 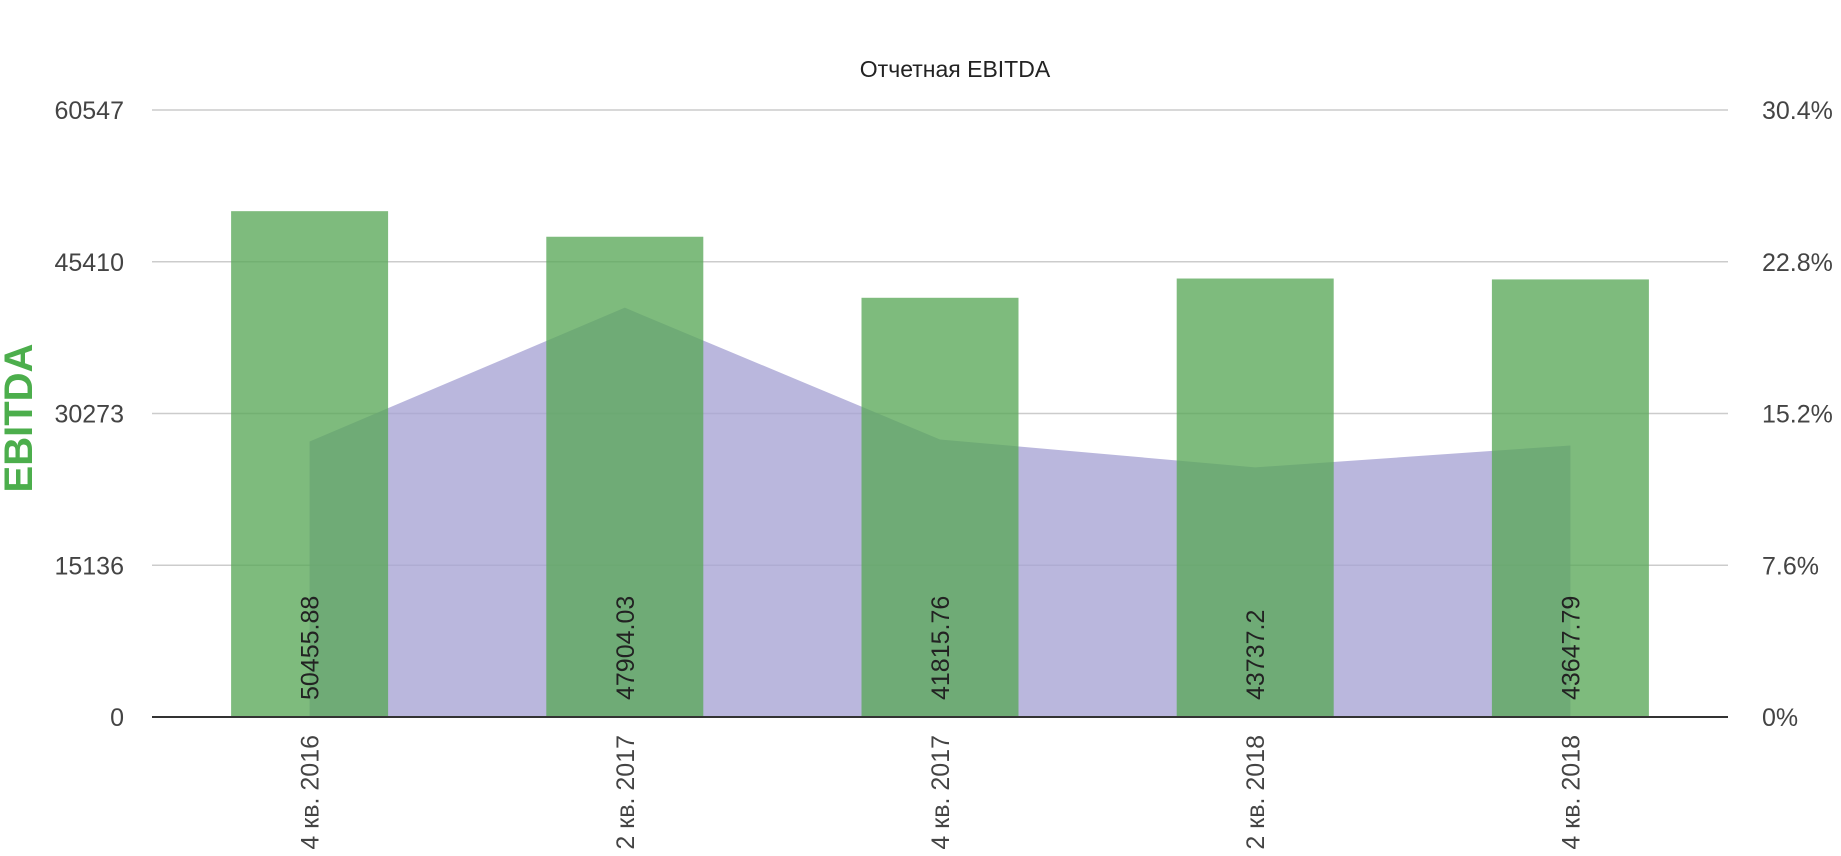 I want to click on bar-value-label: 50455.88, so click(x=311, y=648).